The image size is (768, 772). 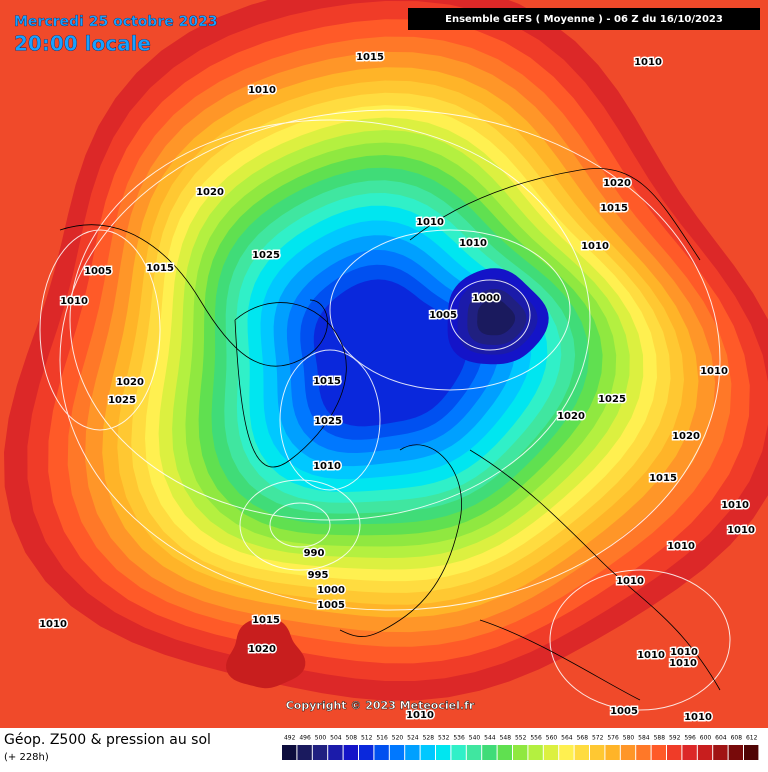 I want to click on colorbar-label: 544, so click(x=490, y=738).